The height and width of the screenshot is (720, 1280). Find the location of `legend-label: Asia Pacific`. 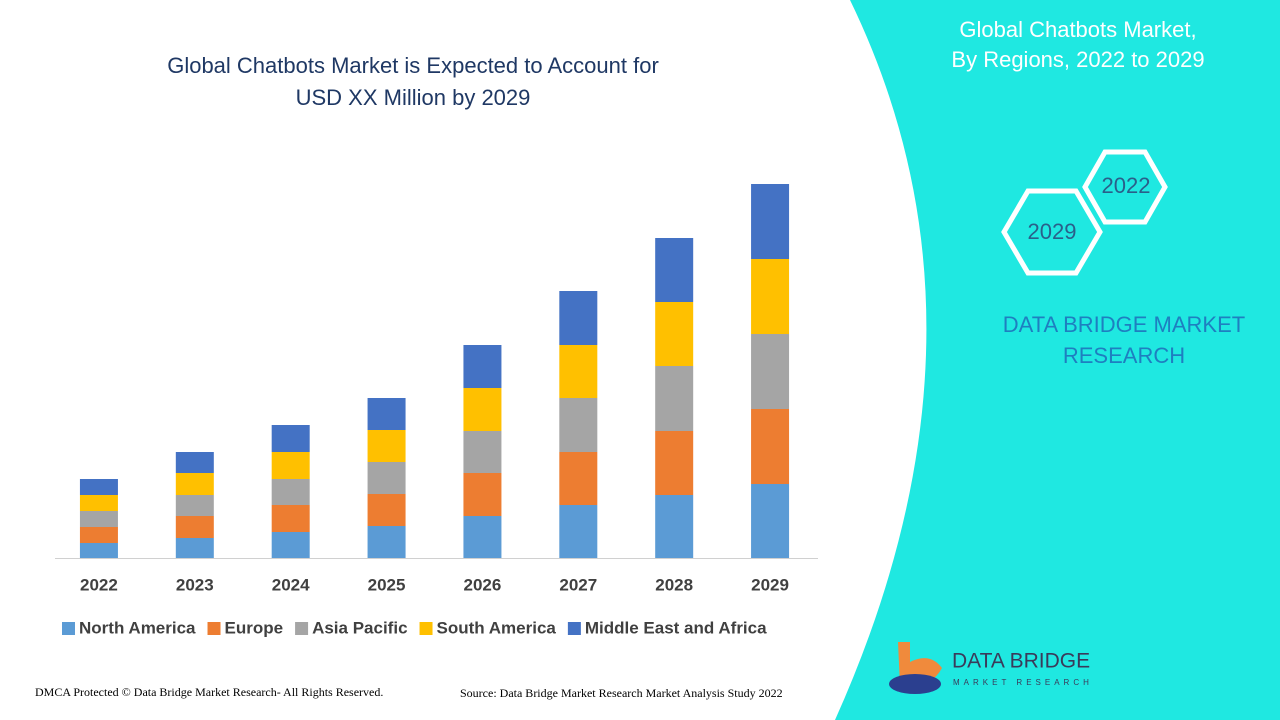

legend-label: Asia Pacific is located at coordinates (359, 627).